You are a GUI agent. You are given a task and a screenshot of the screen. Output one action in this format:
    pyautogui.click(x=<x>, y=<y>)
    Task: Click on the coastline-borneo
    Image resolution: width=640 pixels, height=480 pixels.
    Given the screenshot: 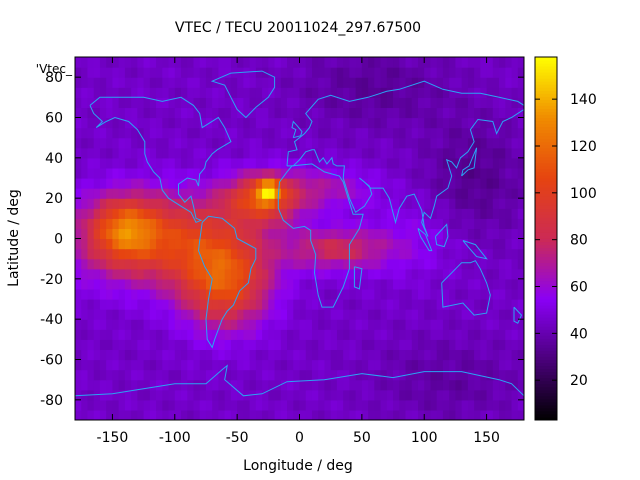 What is the action you would take?
    pyautogui.click(x=441, y=235)
    